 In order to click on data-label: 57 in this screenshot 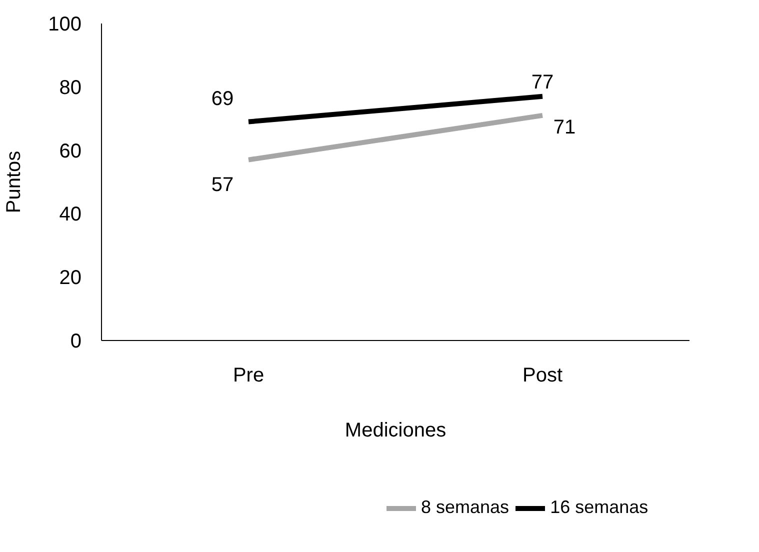, I will do `click(222, 185)`.